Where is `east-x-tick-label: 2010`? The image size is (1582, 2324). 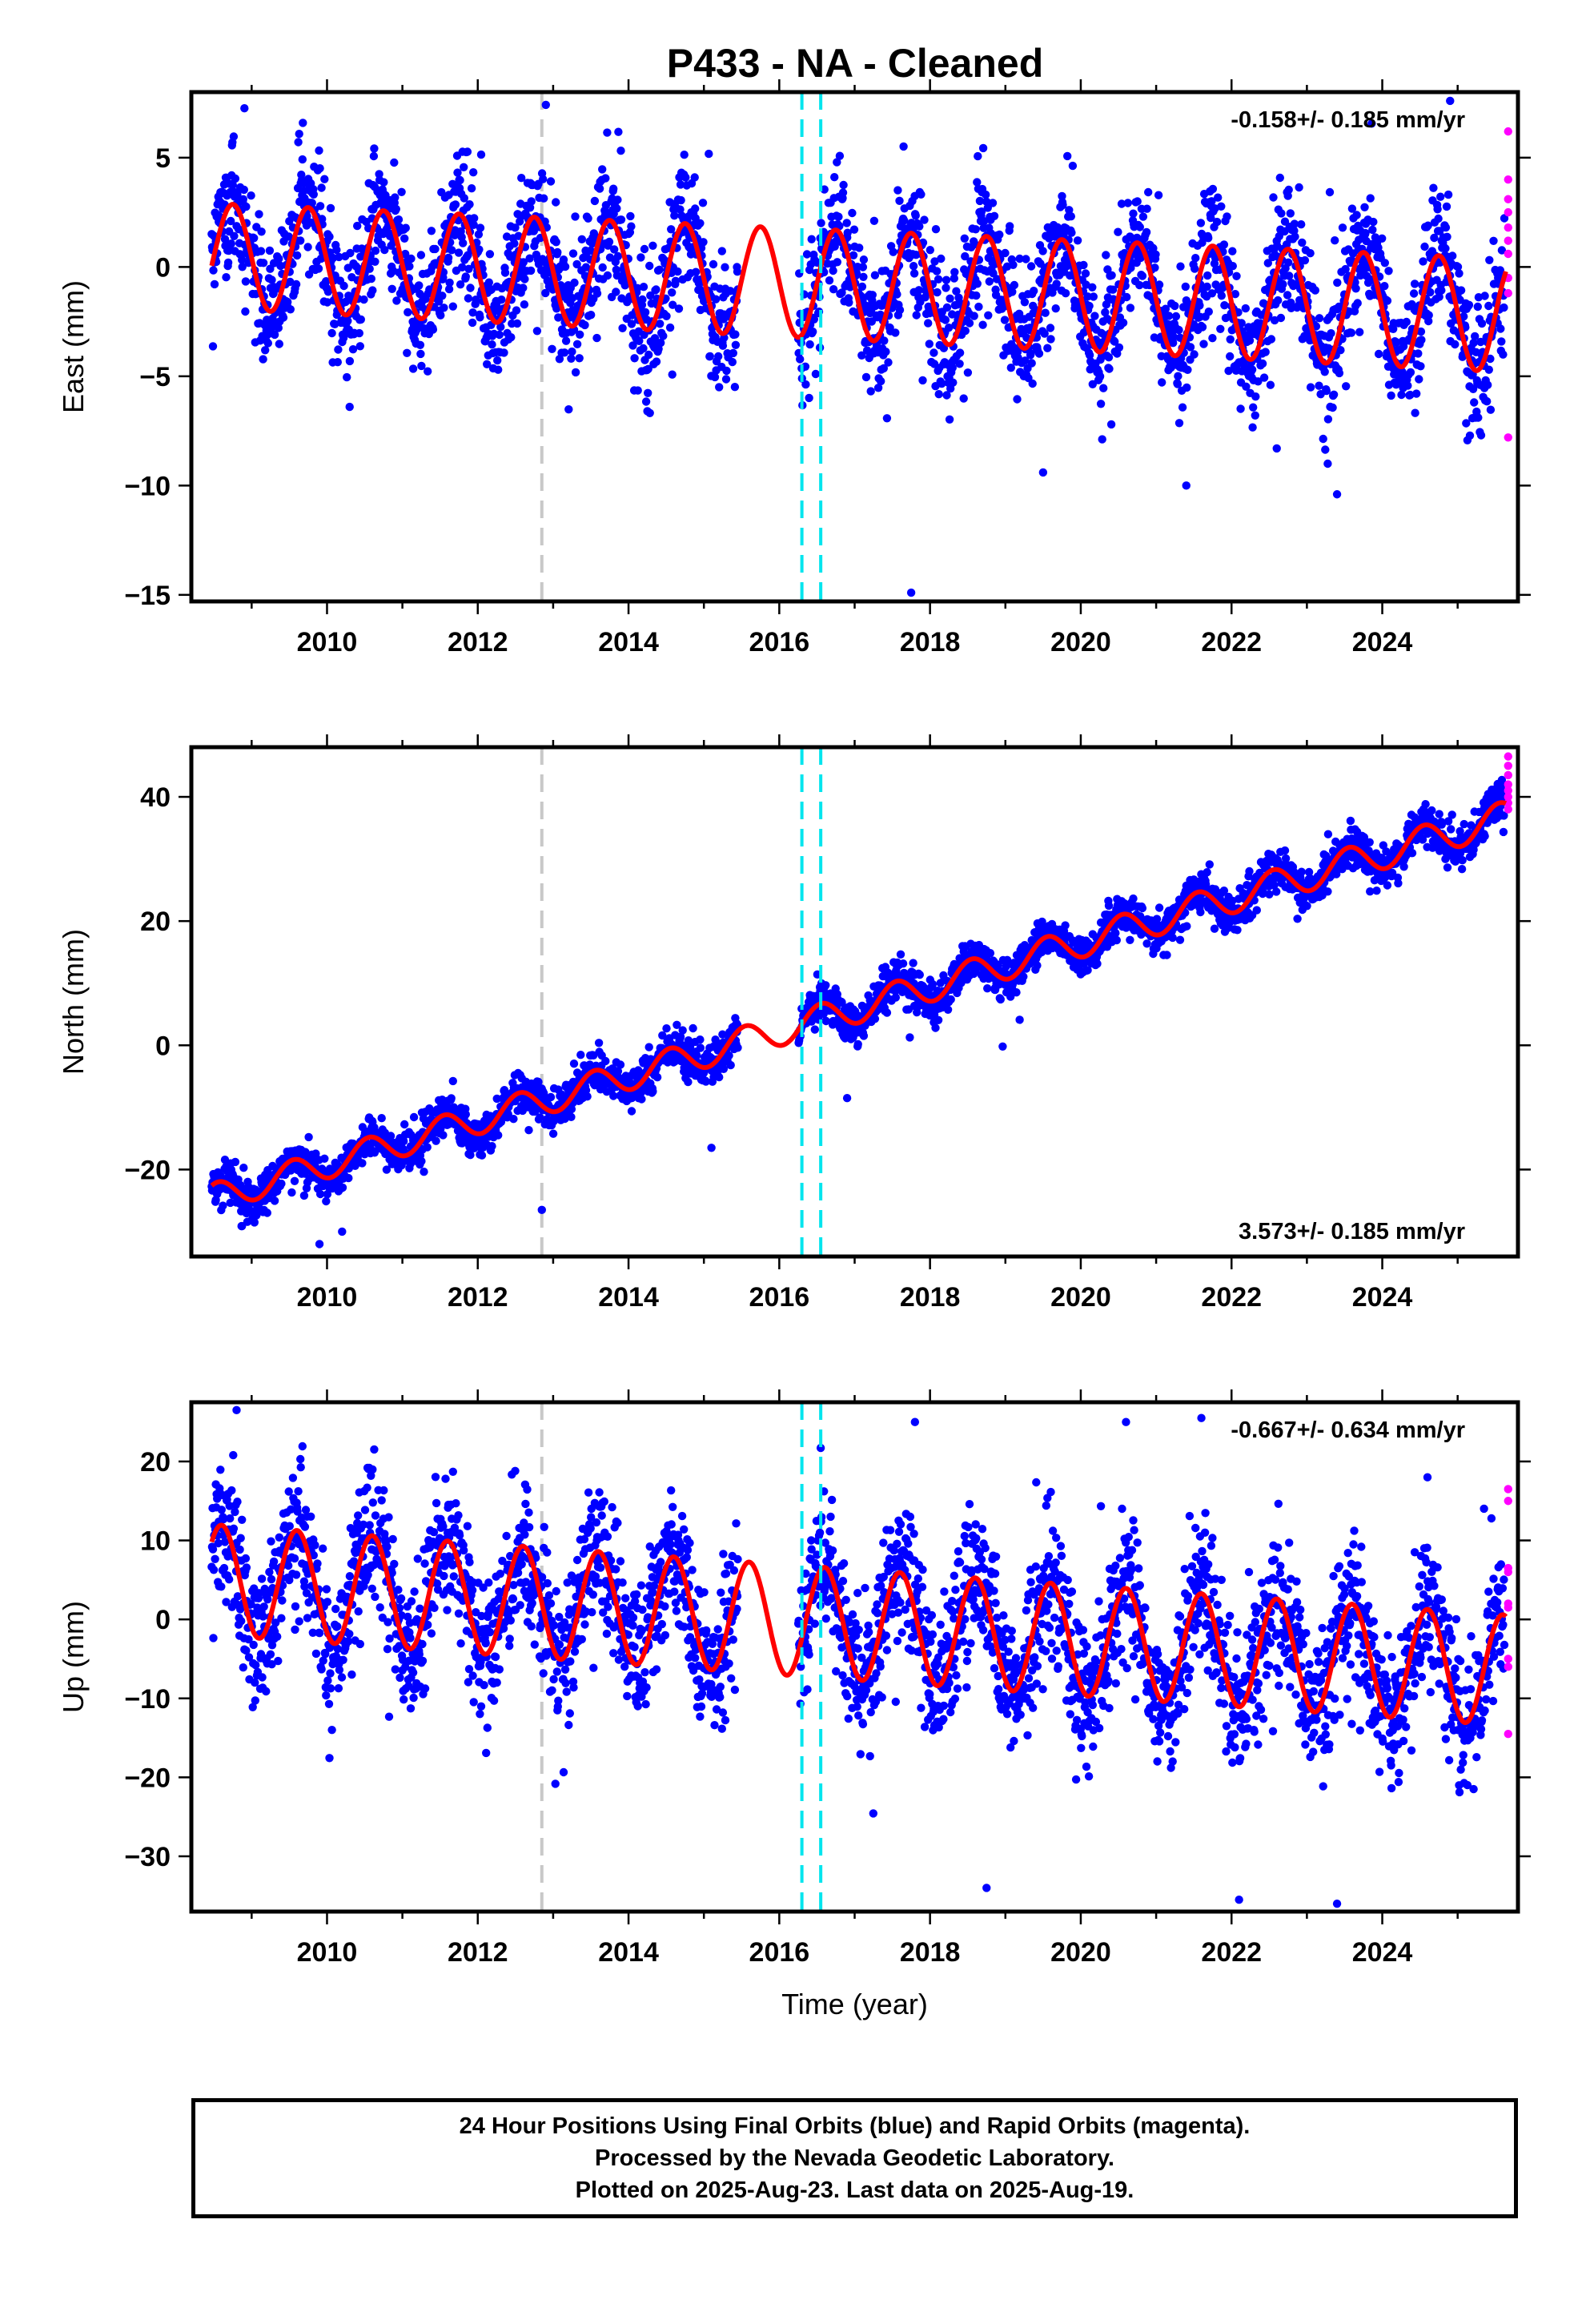
east-x-tick-label: 2010 is located at coordinates (328, 642).